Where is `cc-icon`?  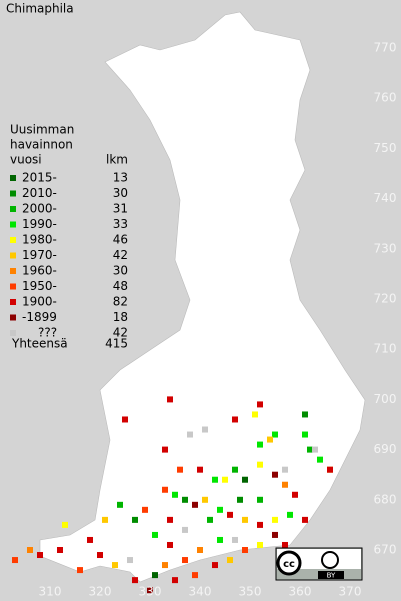 cc-icon is located at coordinates (289, 563).